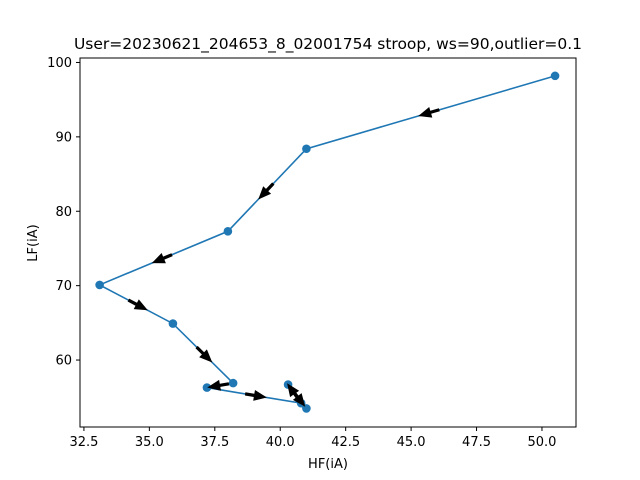 This screenshot has width=640, height=480. What do you see at coordinates (63, 286) in the screenshot?
I see `y-tick-label: 70` at bounding box center [63, 286].